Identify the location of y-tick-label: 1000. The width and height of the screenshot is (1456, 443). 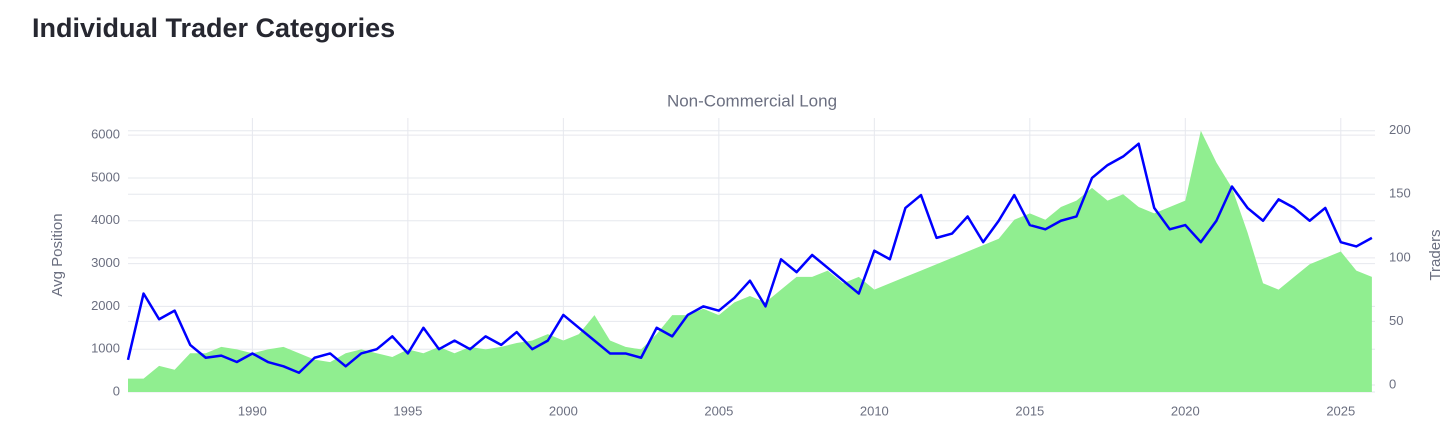
(105, 348).